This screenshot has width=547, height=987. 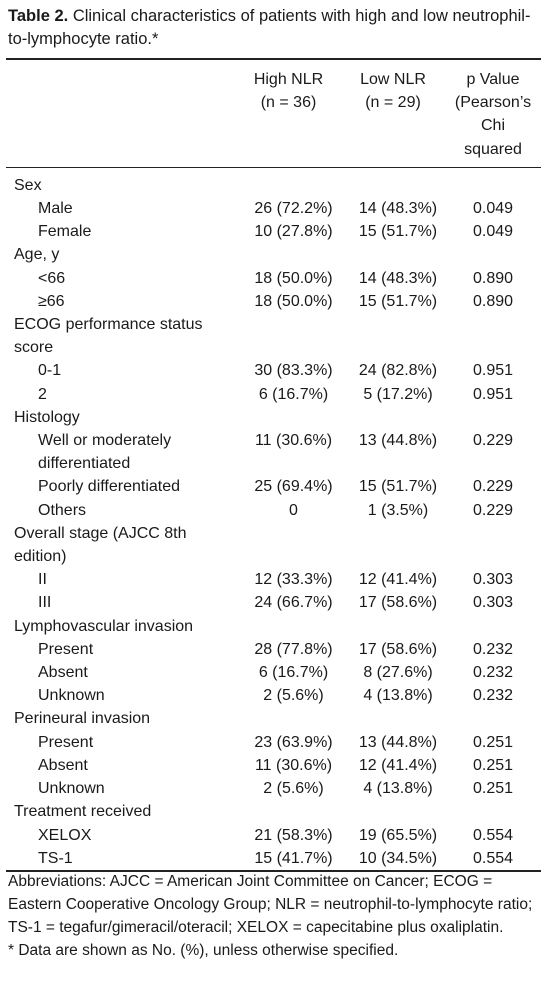 I want to click on row-label: Female, so click(x=65, y=232).